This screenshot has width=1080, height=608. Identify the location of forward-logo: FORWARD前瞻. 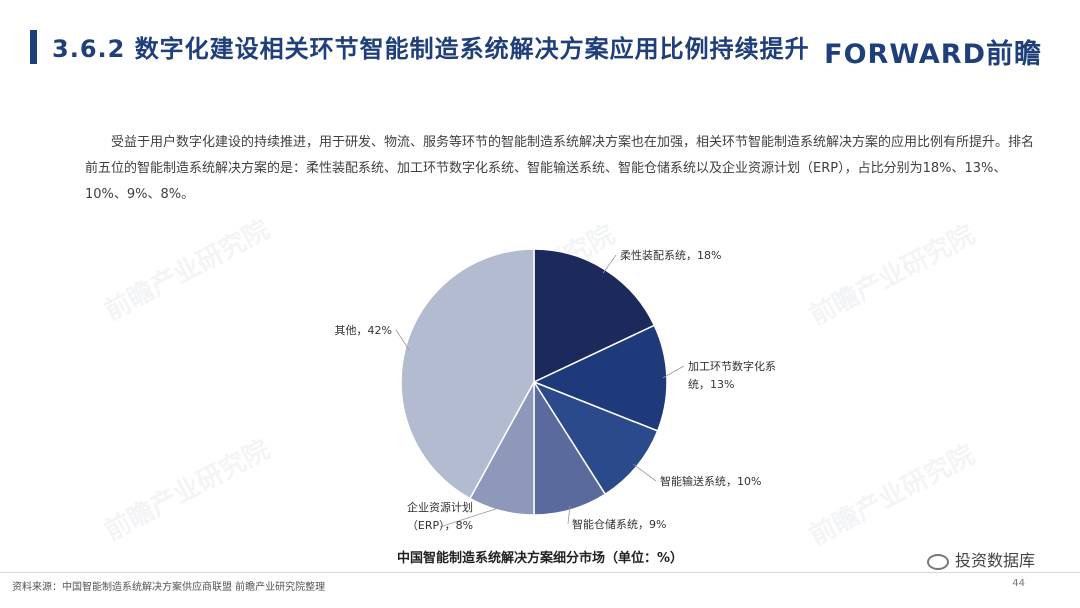
(933, 54).